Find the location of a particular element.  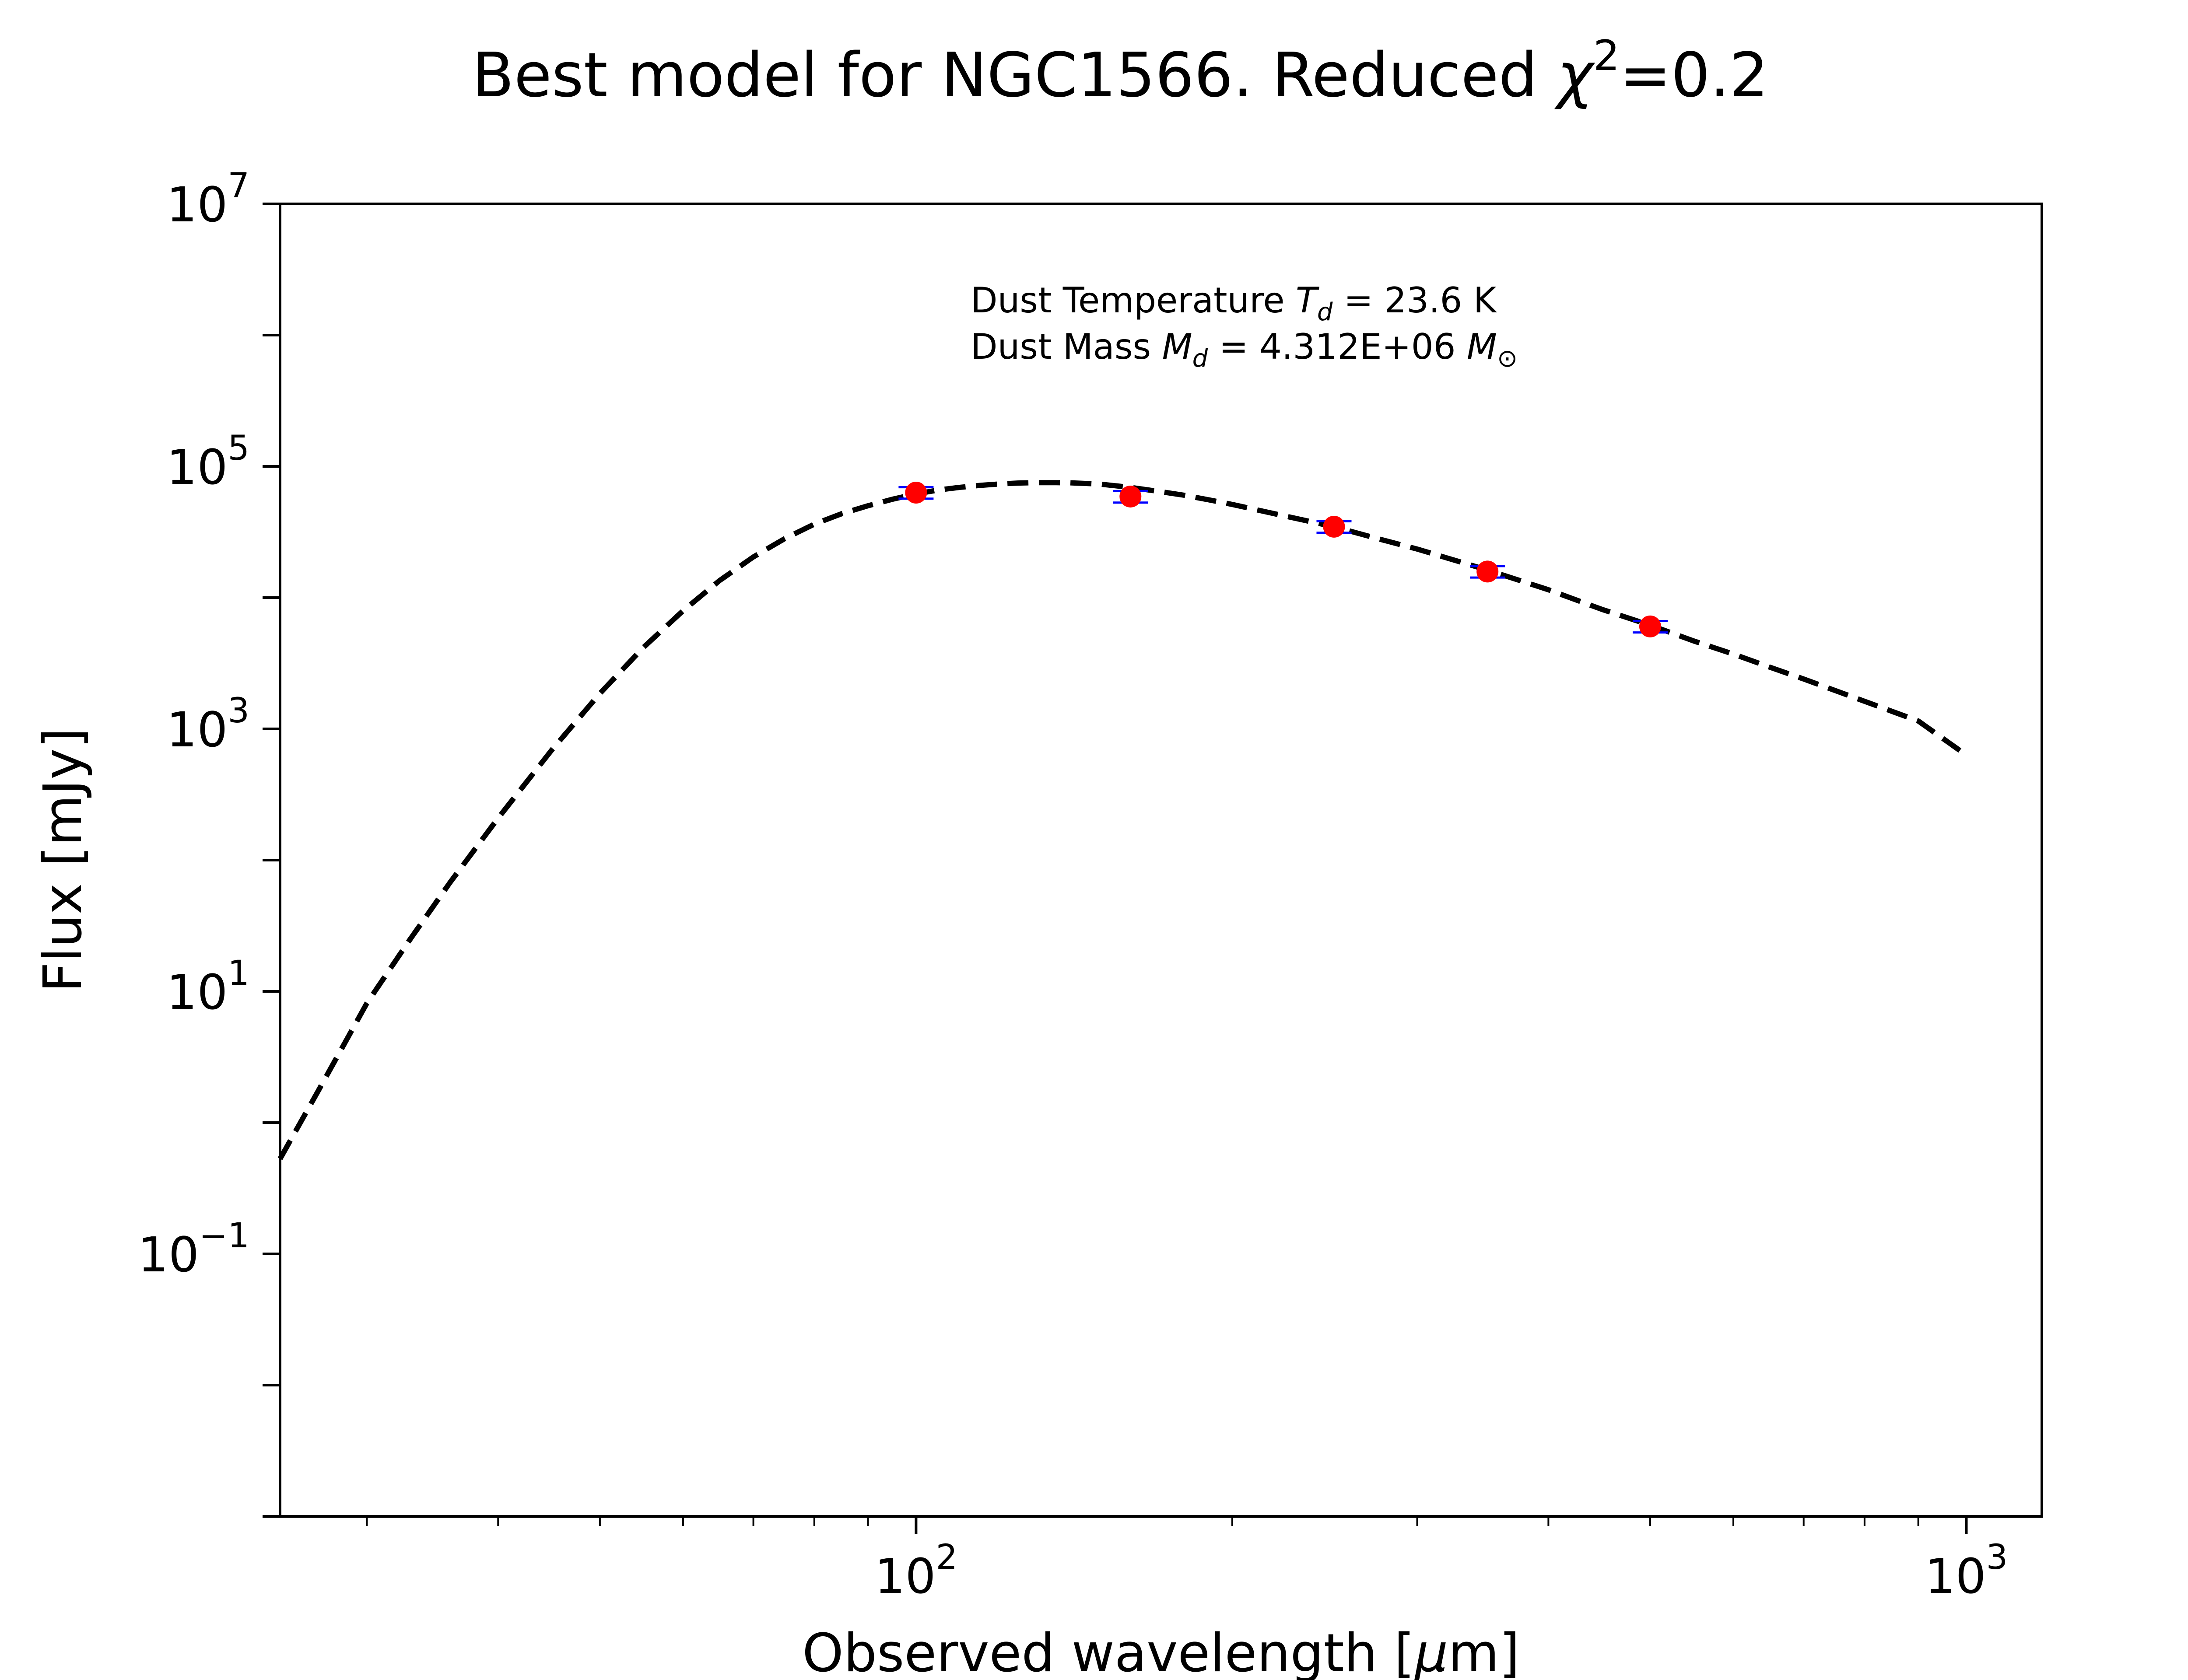

annotation-temperature: Dust Temperature Td = 23.6 K is located at coordinates (1234, 303).